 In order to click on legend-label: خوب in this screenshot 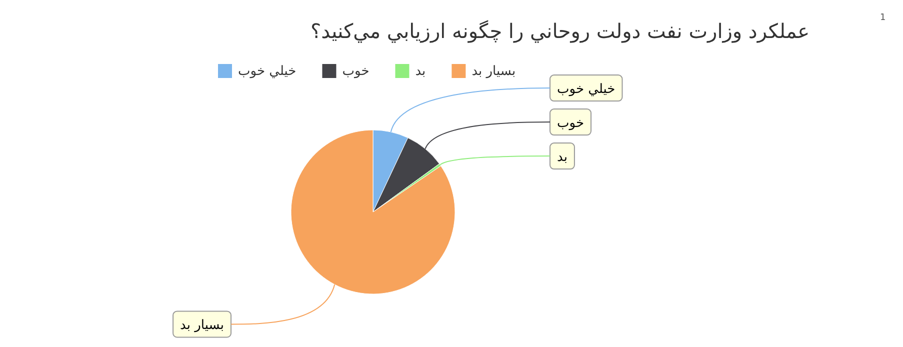, I will do `click(356, 71)`.